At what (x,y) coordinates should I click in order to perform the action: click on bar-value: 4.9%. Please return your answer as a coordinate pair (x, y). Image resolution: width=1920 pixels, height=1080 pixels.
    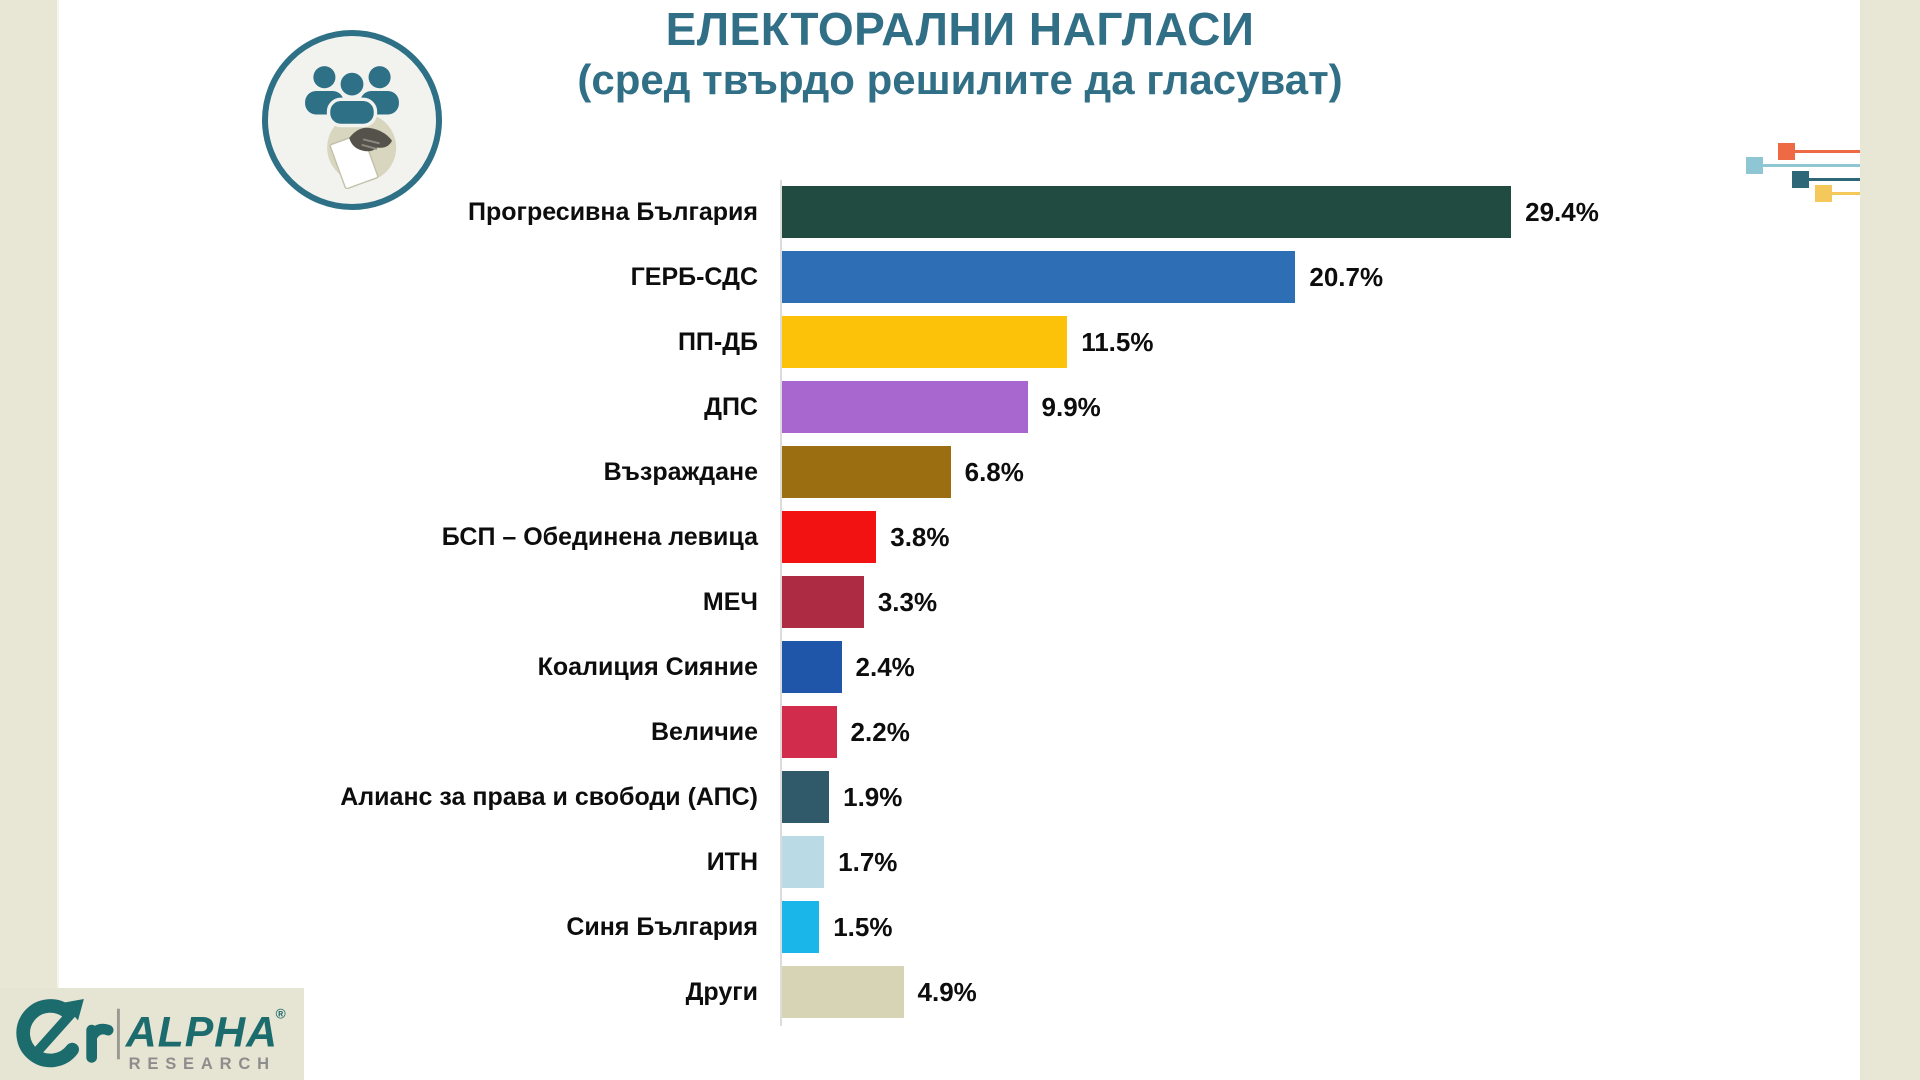
    Looking at the image, I should click on (947, 991).